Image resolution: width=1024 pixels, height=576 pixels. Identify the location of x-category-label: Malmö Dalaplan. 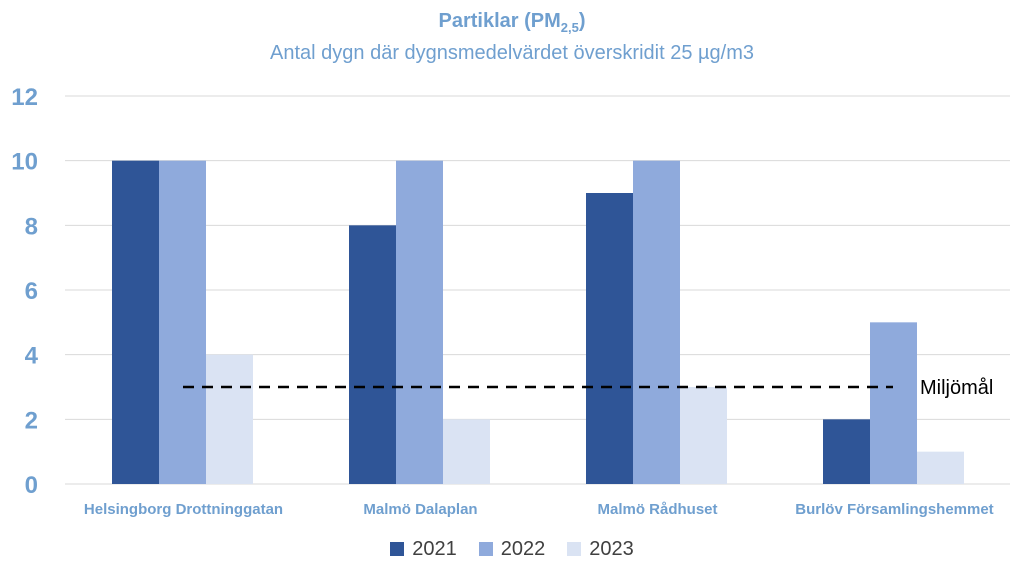
(420, 509).